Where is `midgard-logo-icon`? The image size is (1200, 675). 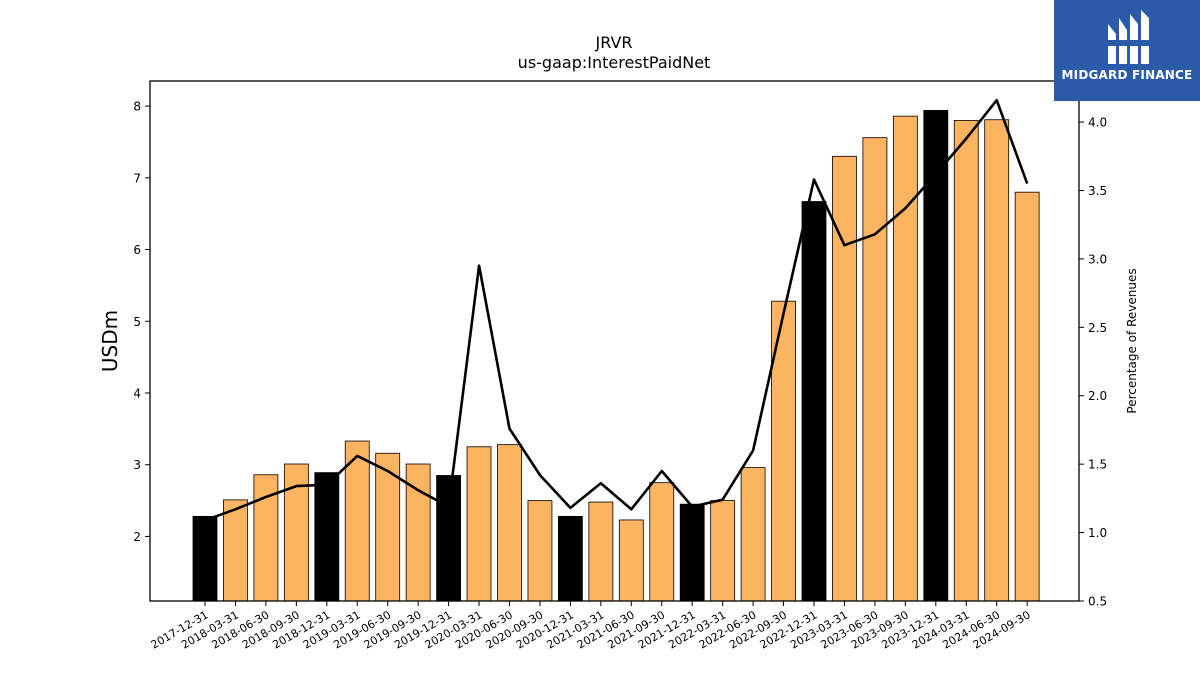 midgard-logo-icon is located at coordinates (1128, 37).